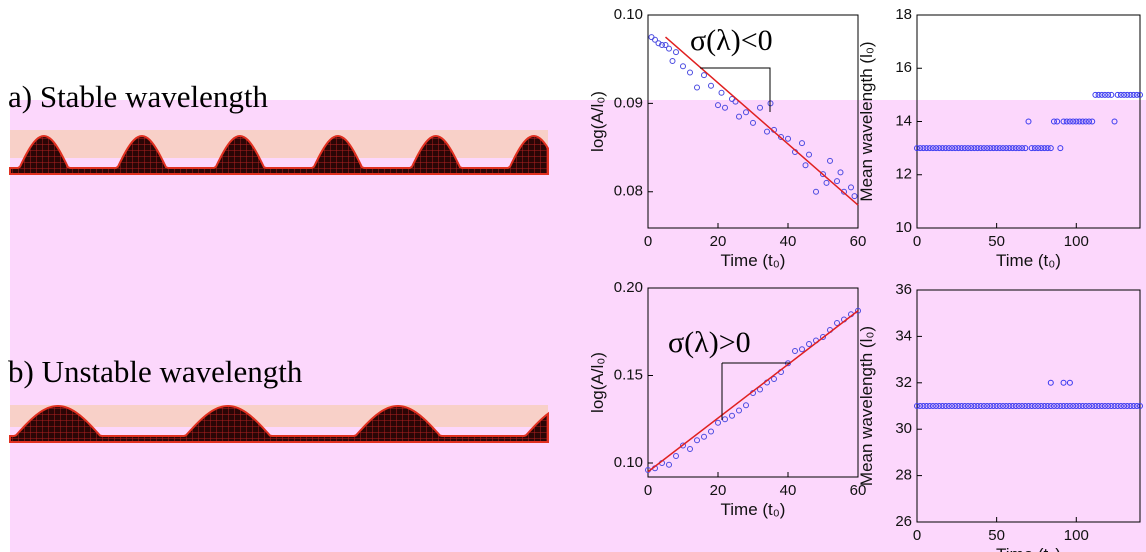 Image resolution: width=1146 pixels, height=552 pixels. What do you see at coordinates (597, 382) in the screenshot?
I see `y-axis-label: log(A/l₀)` at bounding box center [597, 382].